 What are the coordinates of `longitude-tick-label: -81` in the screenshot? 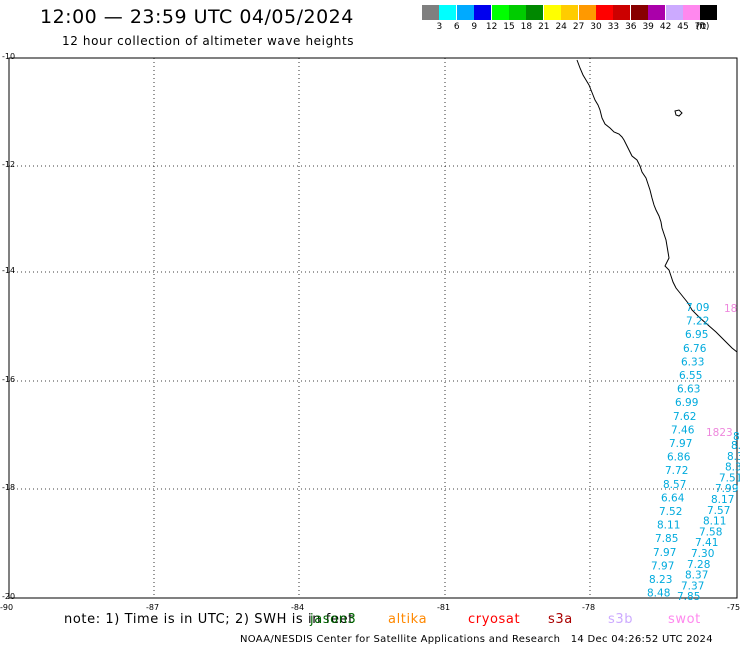 It's located at (444, 607).